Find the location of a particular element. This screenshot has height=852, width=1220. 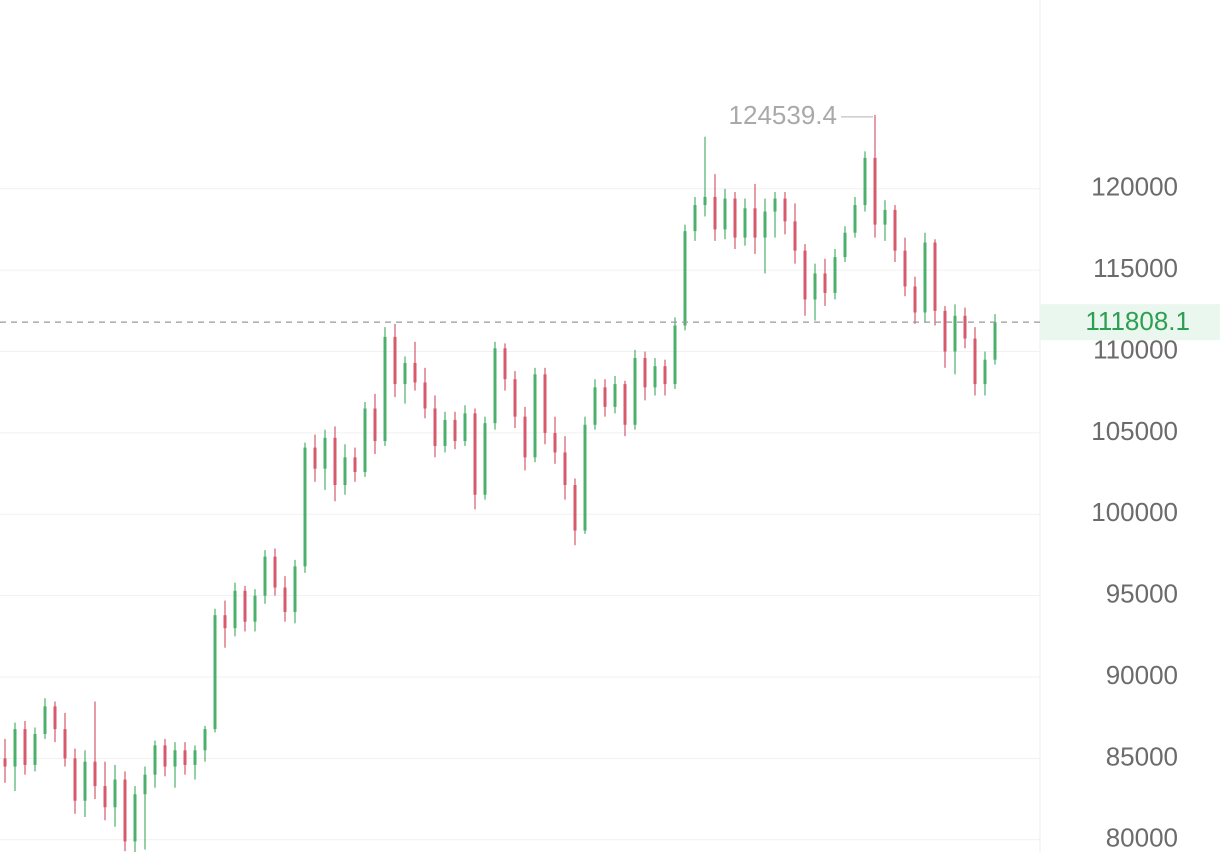

last-price-box is located at coordinates (1130, 322).